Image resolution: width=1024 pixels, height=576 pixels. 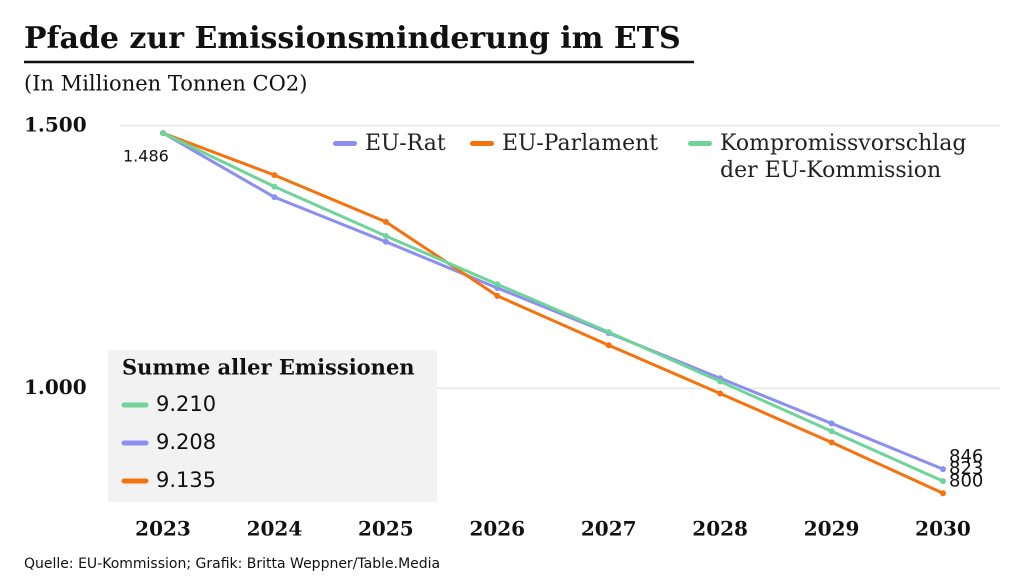 What do you see at coordinates (720, 529) in the screenshot?
I see `x-tick-label: 2028` at bounding box center [720, 529].